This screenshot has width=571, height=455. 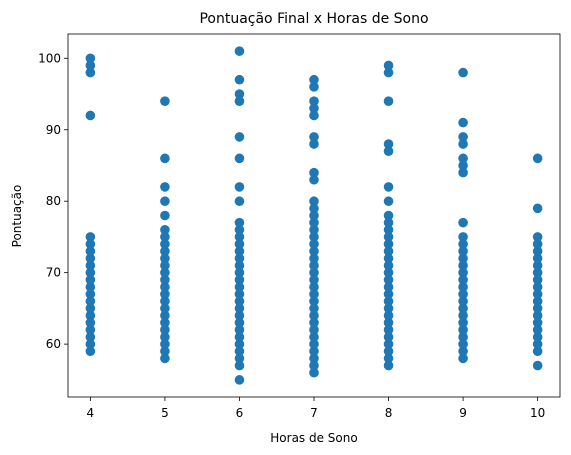 I want to click on y-tick-label: 90, so click(x=53, y=130).